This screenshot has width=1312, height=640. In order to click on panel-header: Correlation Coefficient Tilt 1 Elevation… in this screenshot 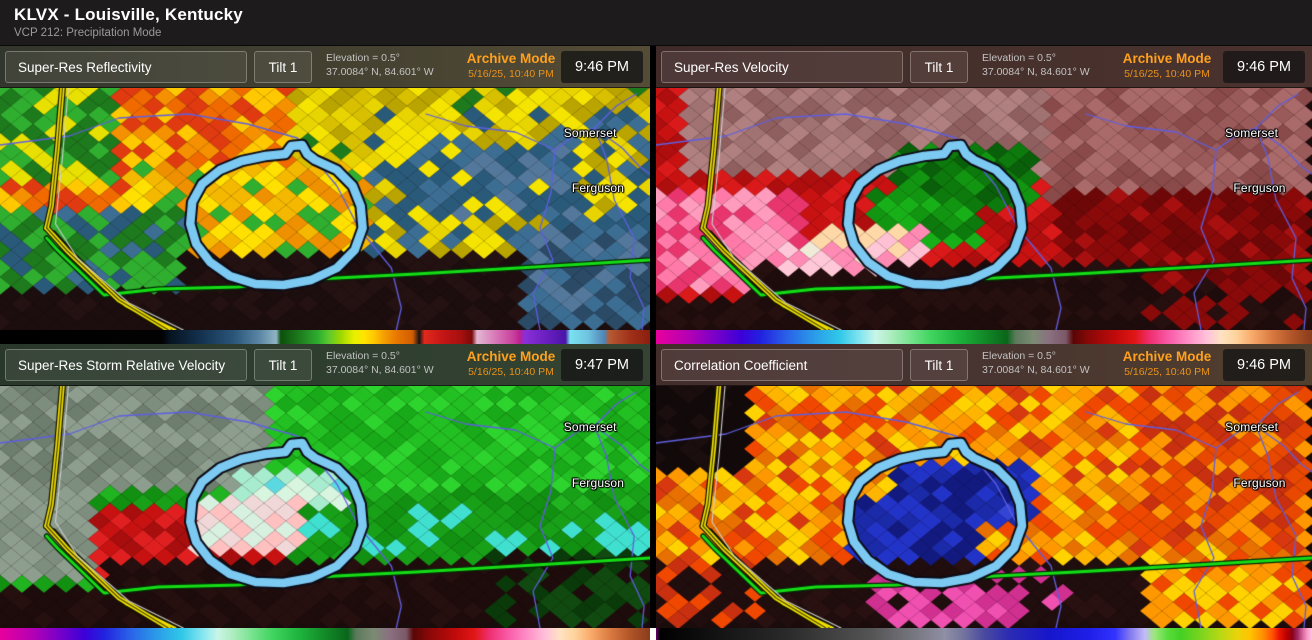, I will do `click(984, 365)`.